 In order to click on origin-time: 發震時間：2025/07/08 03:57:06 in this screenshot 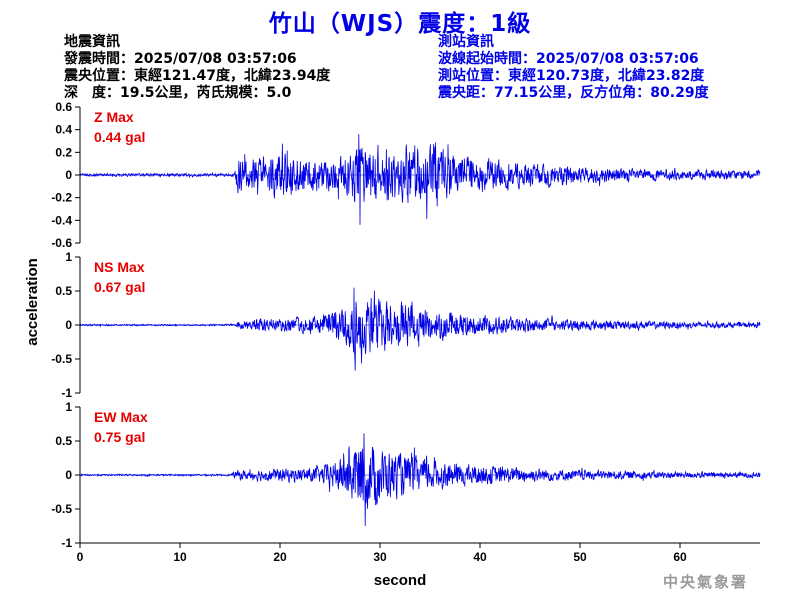, I will do `click(180, 59)`.